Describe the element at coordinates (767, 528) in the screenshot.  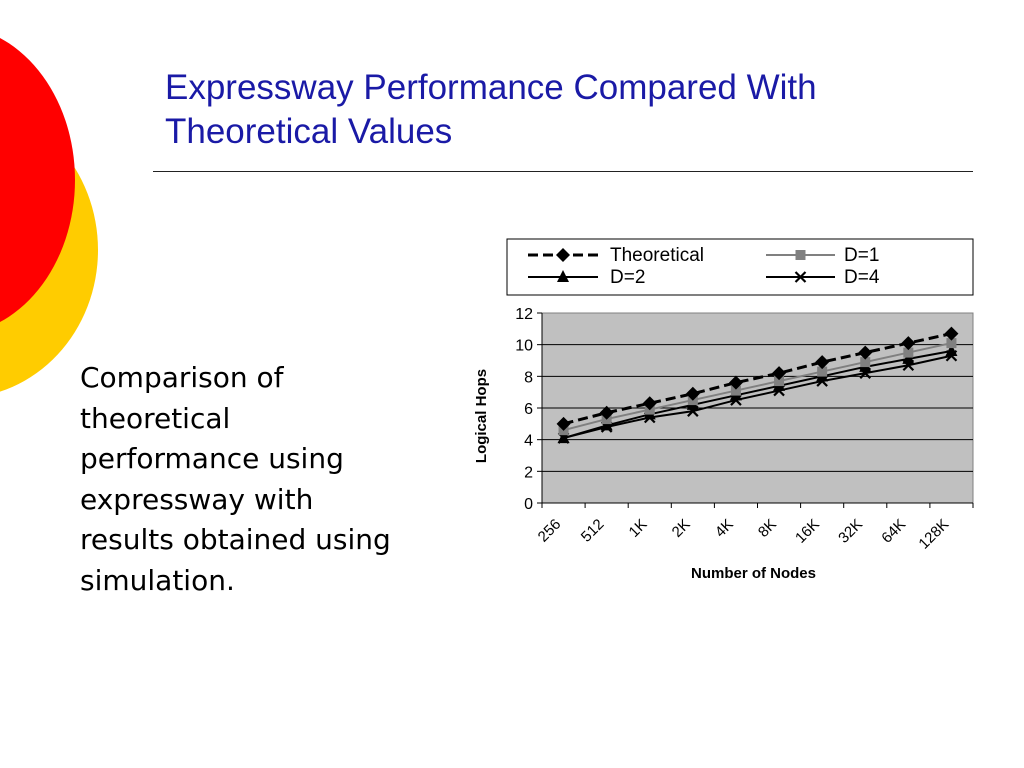
I see `x-tick-label: 8K` at that location.